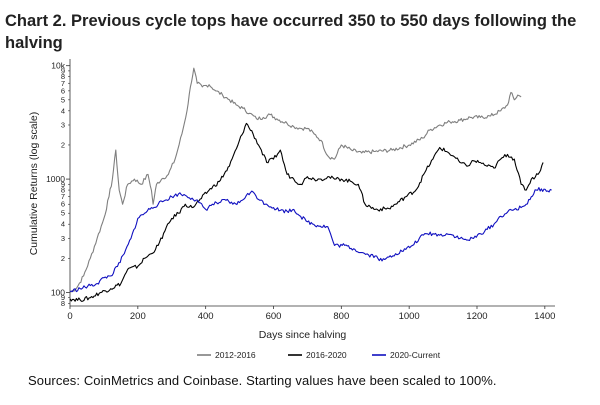  What do you see at coordinates (138, 316) in the screenshot?
I see `x-tick-label: 200` at bounding box center [138, 316].